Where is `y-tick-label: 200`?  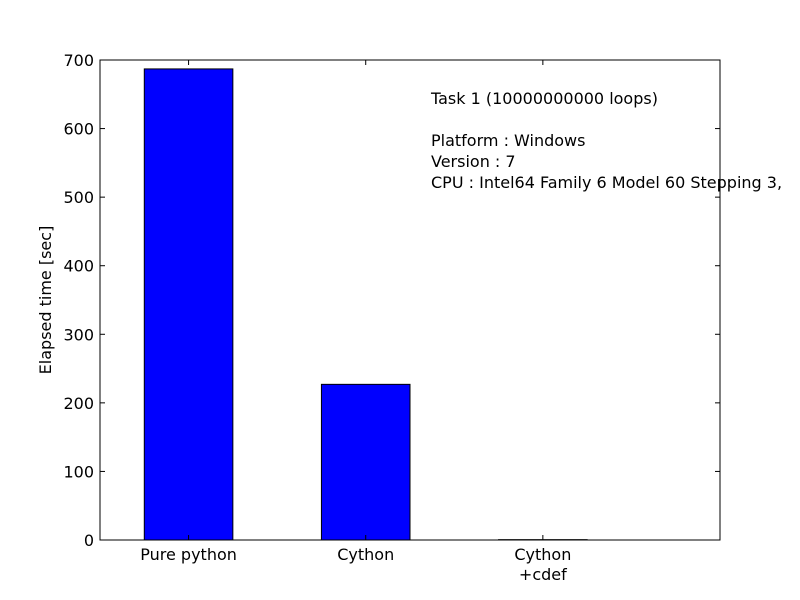 y-tick-label: 200 is located at coordinates (78, 403).